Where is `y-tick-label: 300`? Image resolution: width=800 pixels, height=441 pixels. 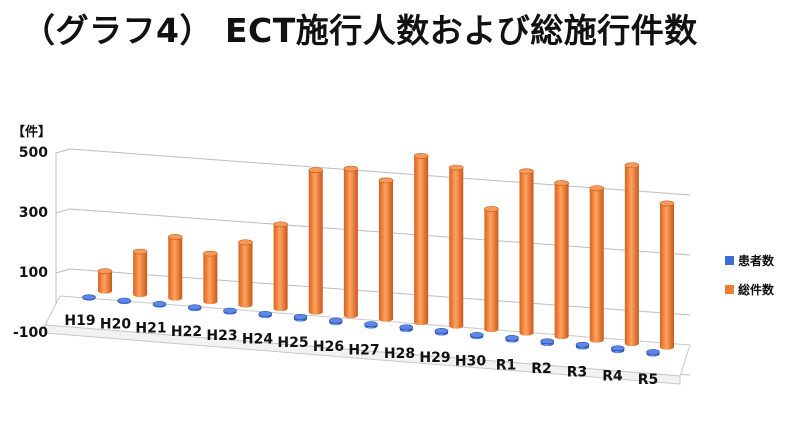
y-tick-label: 300 is located at coordinates (33, 213).